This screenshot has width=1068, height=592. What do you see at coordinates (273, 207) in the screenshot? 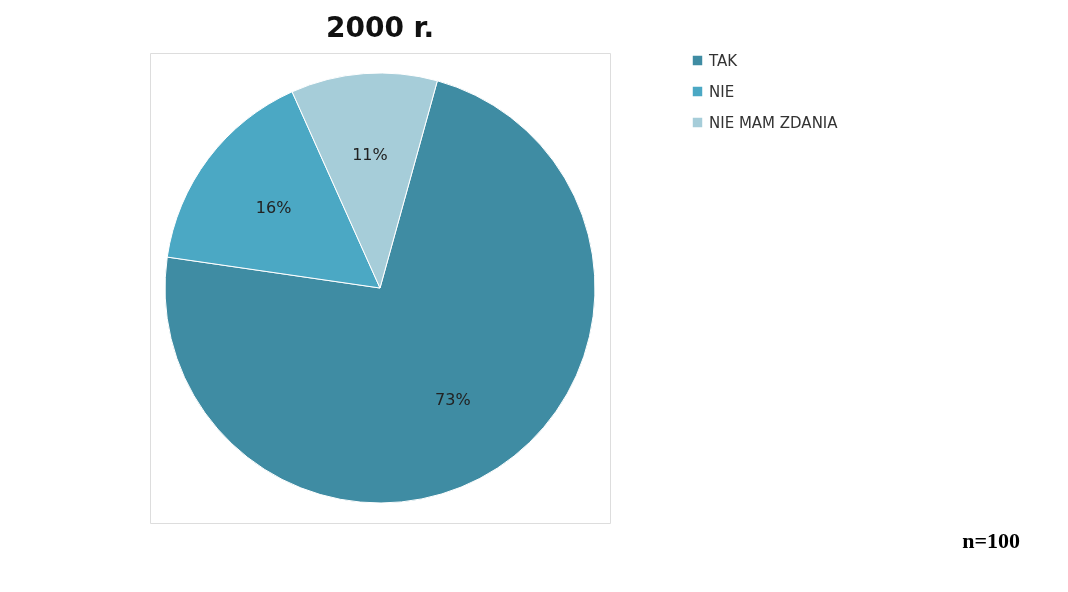
I see `data-label: 16%` at bounding box center [273, 207].